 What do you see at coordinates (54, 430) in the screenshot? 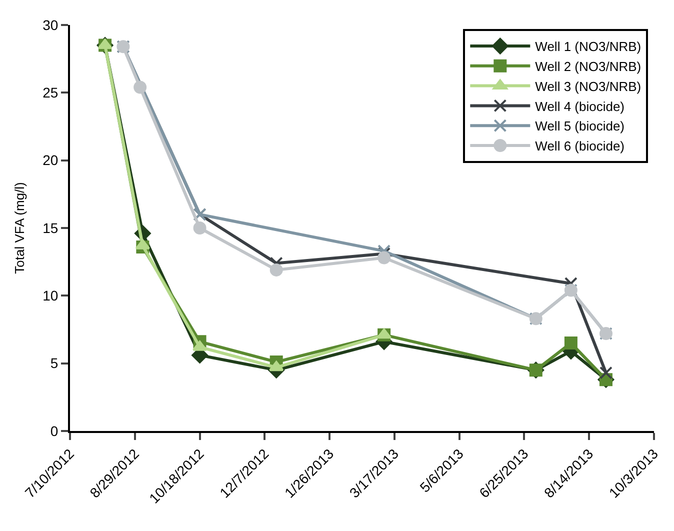
I see `y-tick-label: 0` at bounding box center [54, 430].